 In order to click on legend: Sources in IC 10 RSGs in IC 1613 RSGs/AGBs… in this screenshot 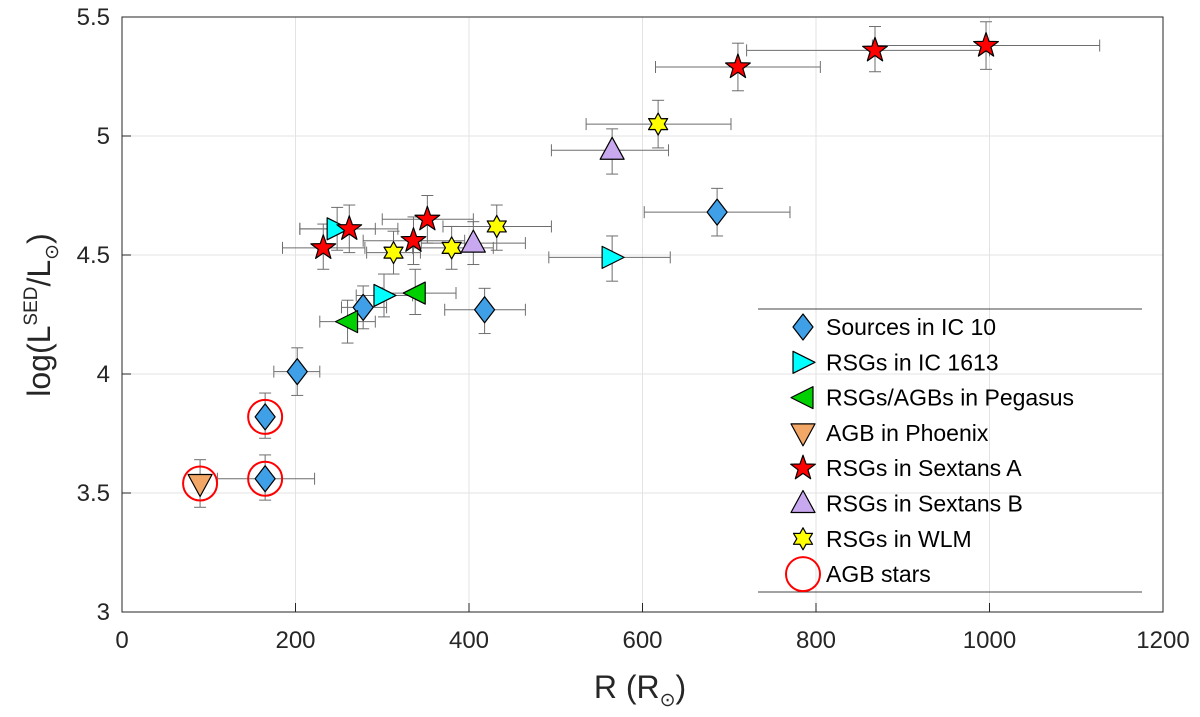, I will do `click(950, 450)`.